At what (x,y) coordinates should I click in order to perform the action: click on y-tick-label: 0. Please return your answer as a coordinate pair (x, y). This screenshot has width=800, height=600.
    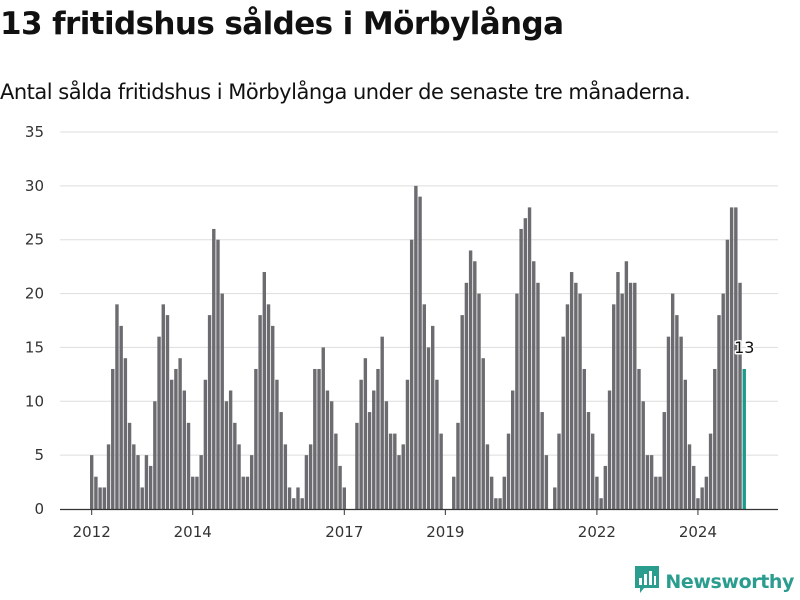
    Looking at the image, I should click on (39, 509).